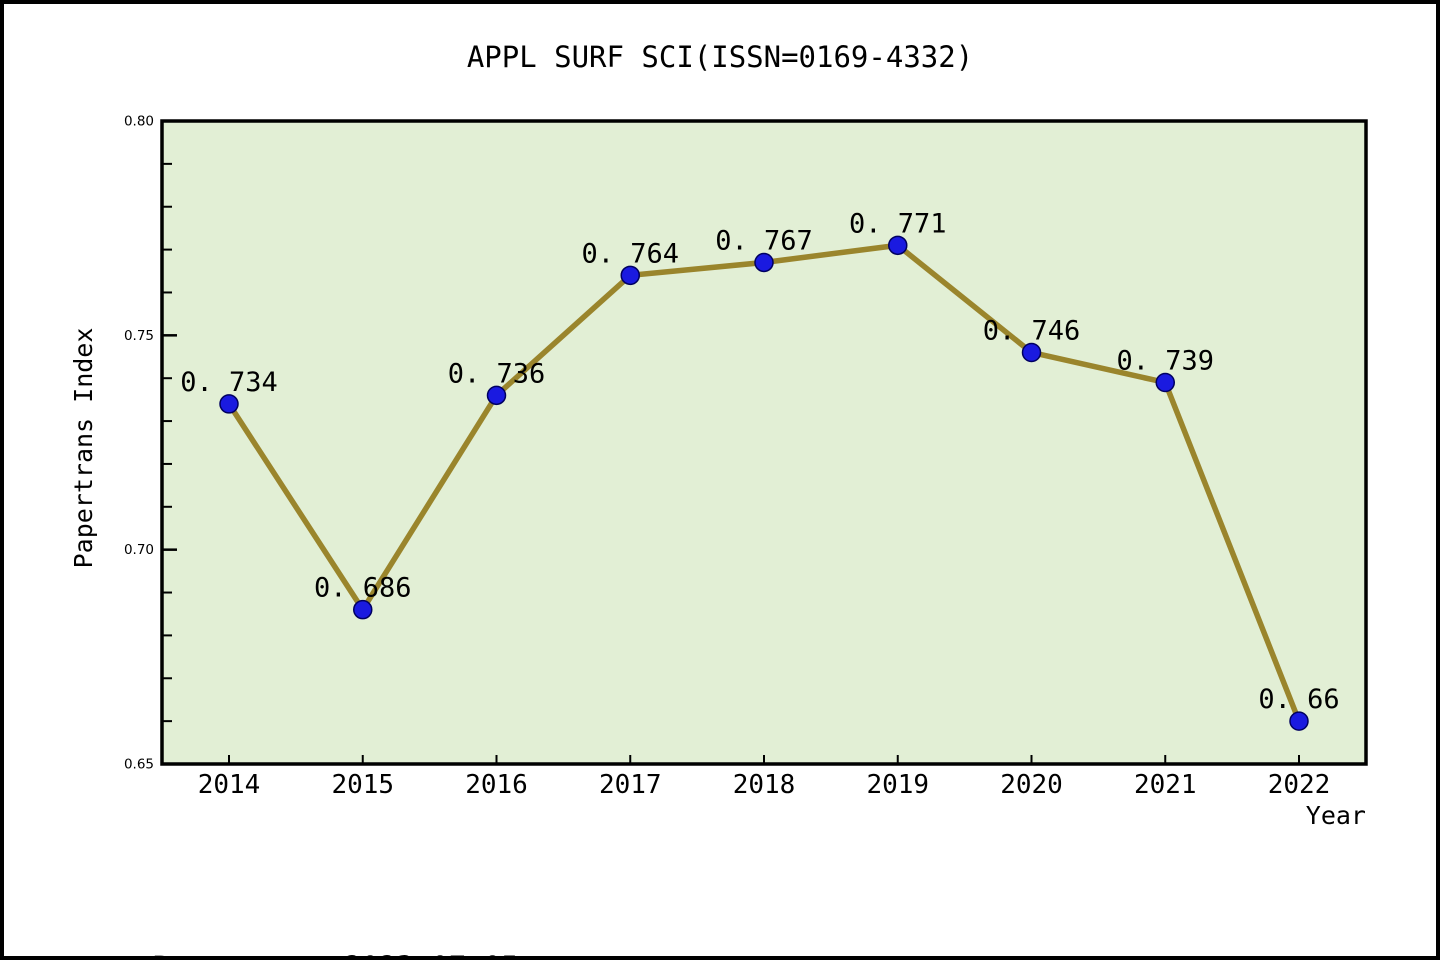 The height and width of the screenshot is (960, 1440). What do you see at coordinates (898, 223) in the screenshot?
I see `point-value-label: 0. 771` at bounding box center [898, 223].